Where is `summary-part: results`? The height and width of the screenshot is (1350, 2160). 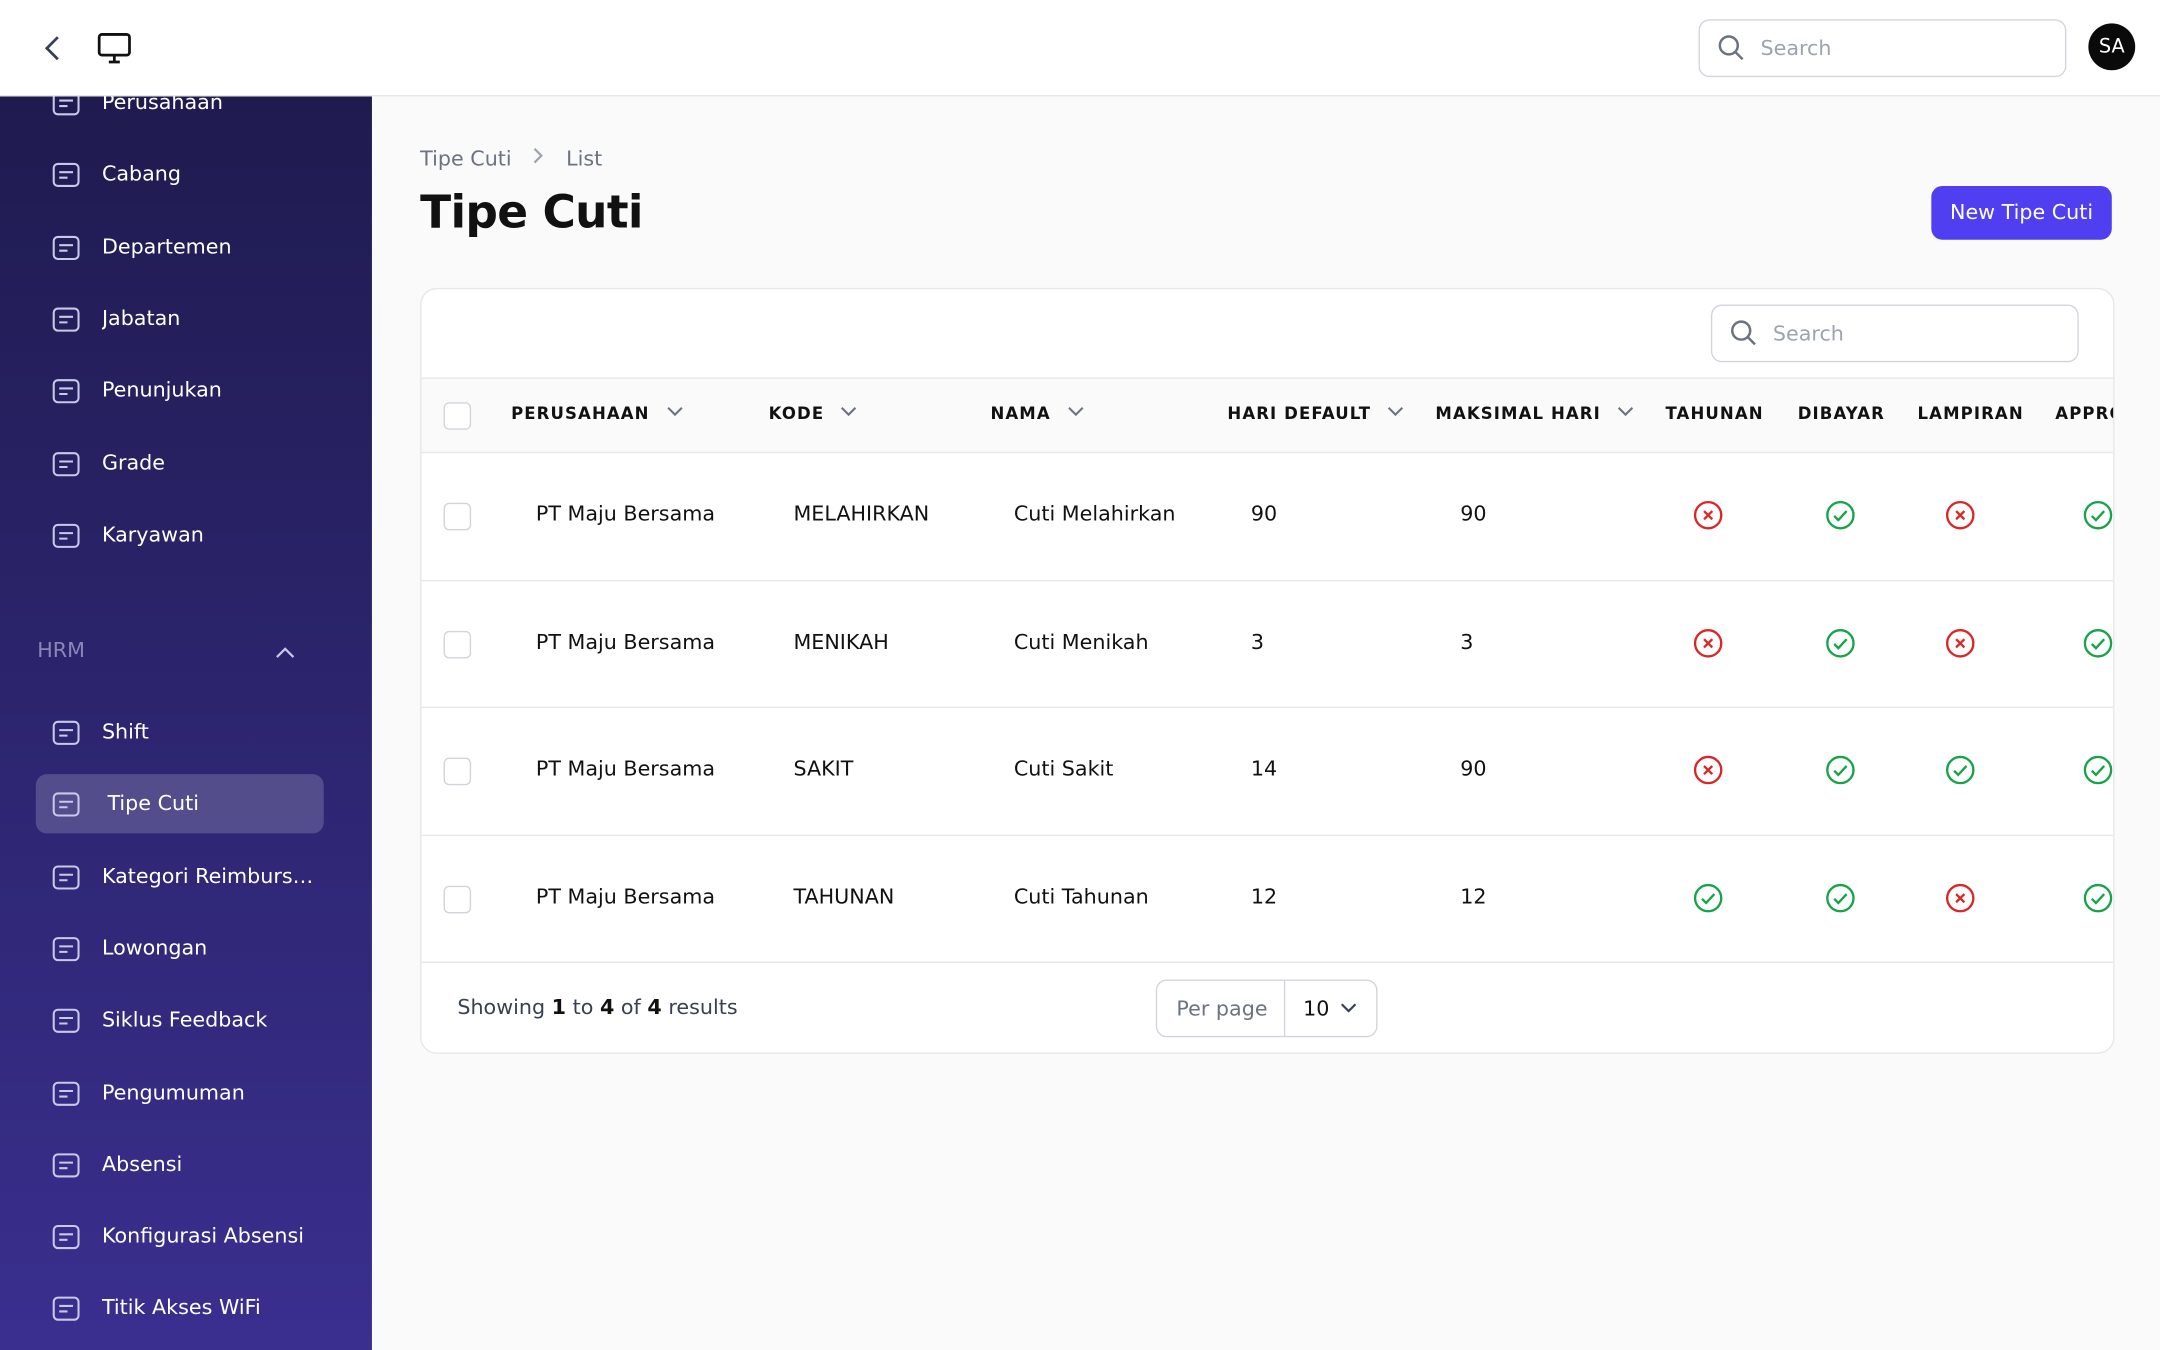
summary-part: results is located at coordinates (703, 1007).